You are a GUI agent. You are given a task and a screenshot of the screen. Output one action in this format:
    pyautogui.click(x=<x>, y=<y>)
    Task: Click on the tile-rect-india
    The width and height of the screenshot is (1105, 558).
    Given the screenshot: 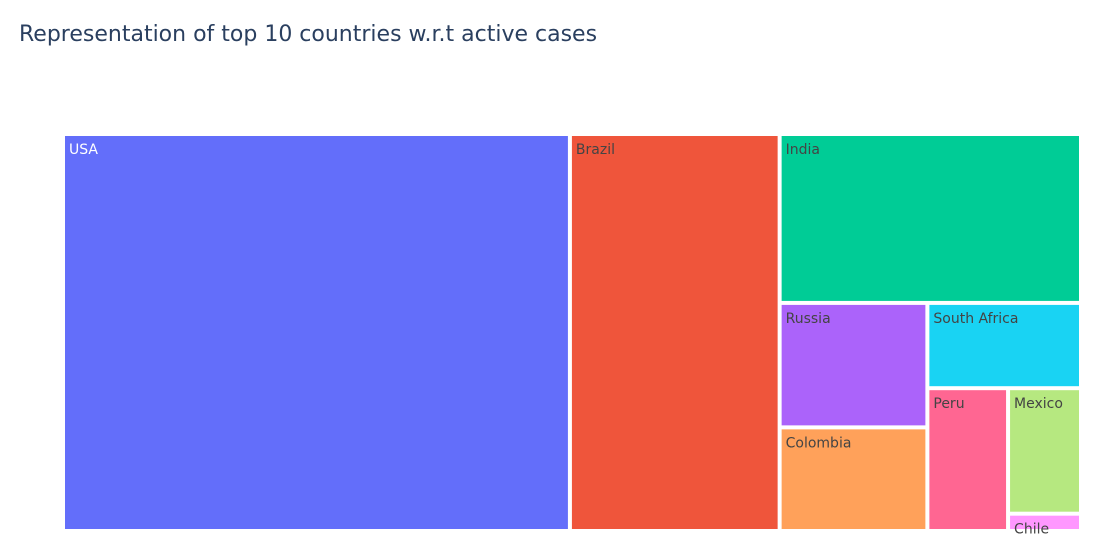 What is the action you would take?
    pyautogui.click(x=930, y=218)
    